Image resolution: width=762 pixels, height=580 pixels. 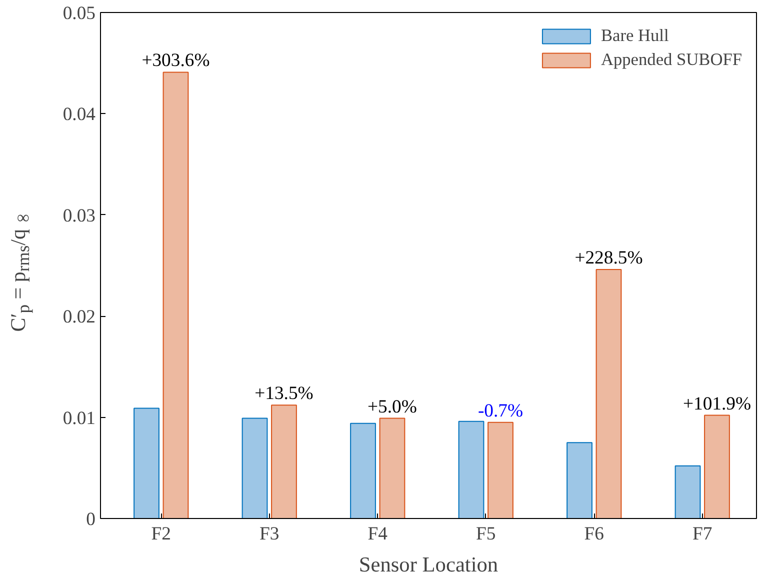 I want to click on y-tick-label: 0, so click(x=91, y=519).